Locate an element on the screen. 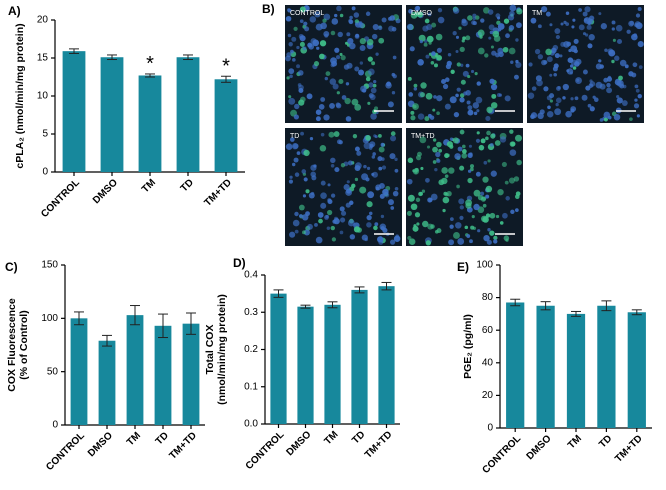  x-tick-label: CONTROL is located at coordinates (265, 450).